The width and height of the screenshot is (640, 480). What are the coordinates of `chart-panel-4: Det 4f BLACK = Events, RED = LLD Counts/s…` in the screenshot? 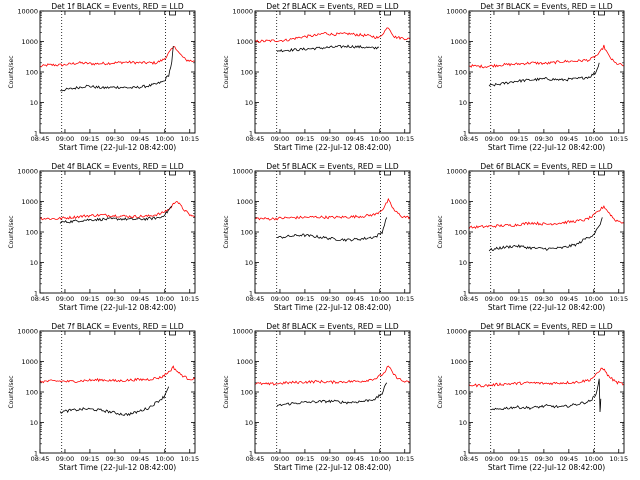 It's located at (103, 237).